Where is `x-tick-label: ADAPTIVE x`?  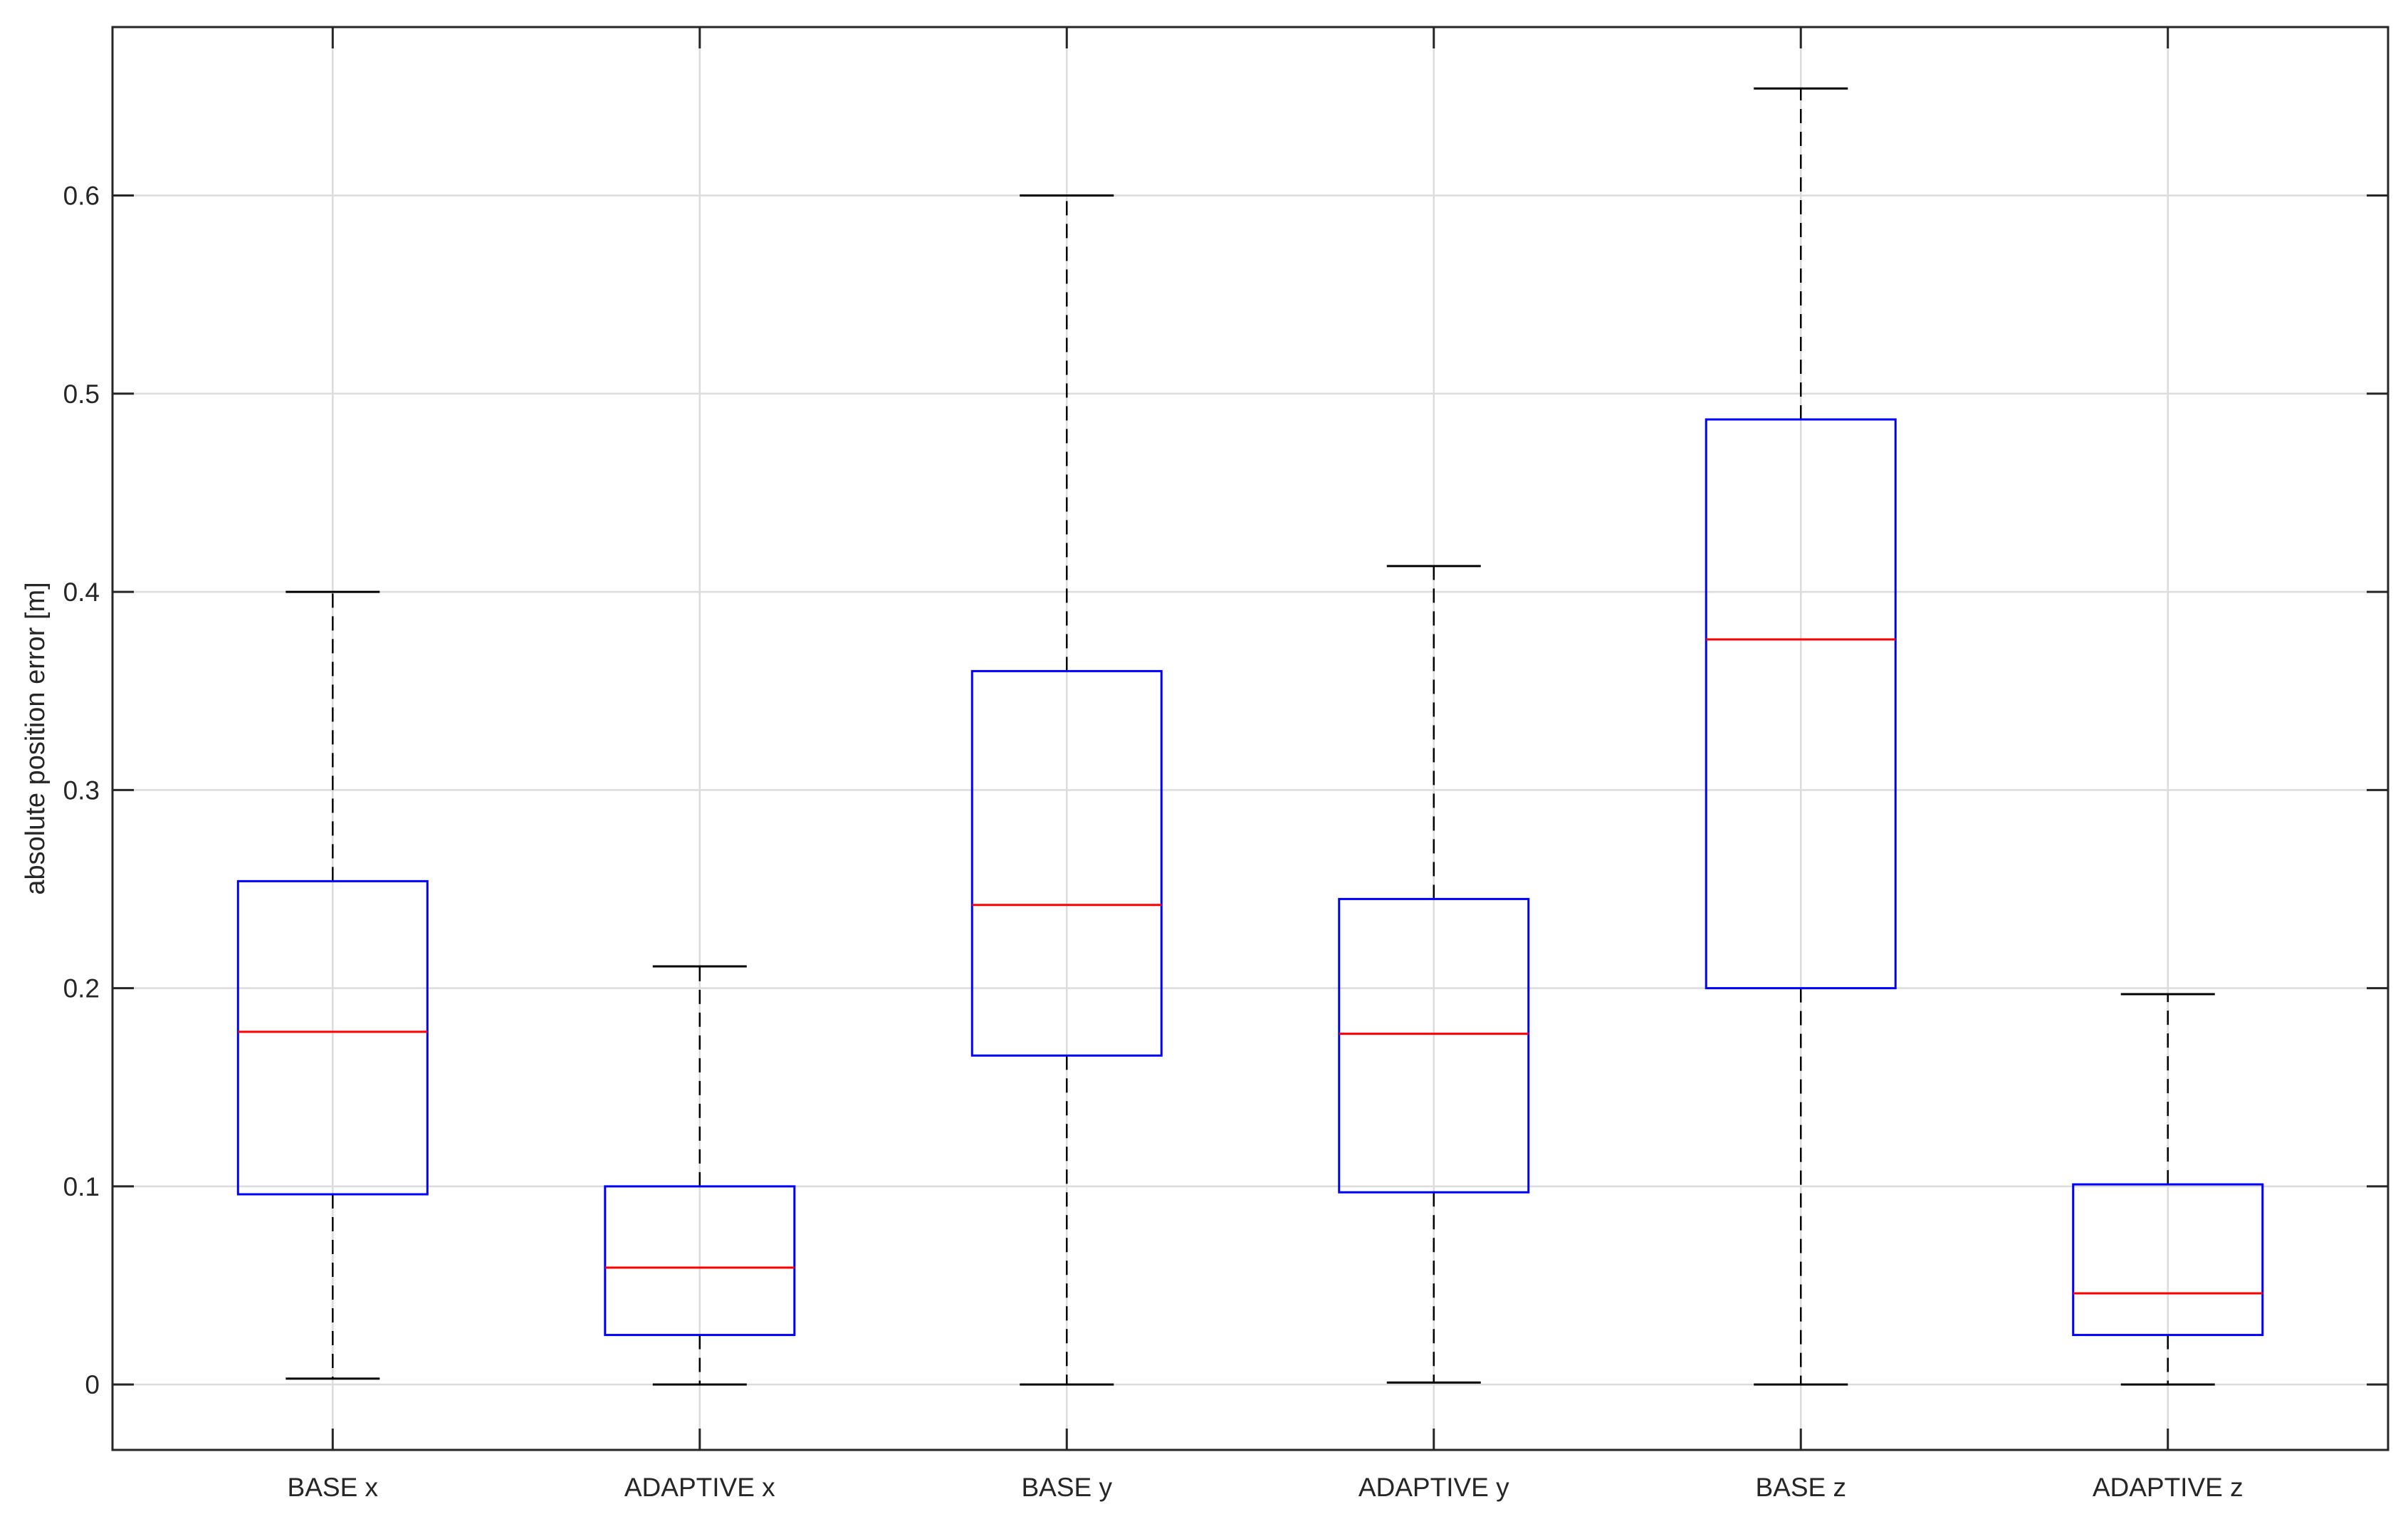 x-tick-label: ADAPTIVE x is located at coordinates (699, 1487).